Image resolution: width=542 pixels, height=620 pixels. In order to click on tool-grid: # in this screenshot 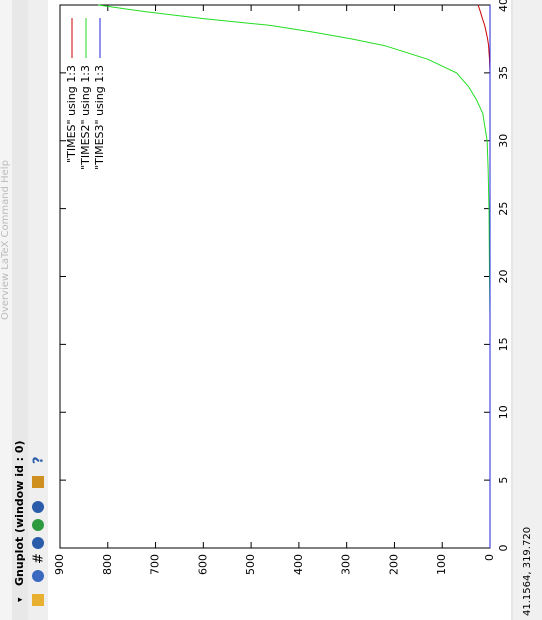, I will do `click(39, 558)`.